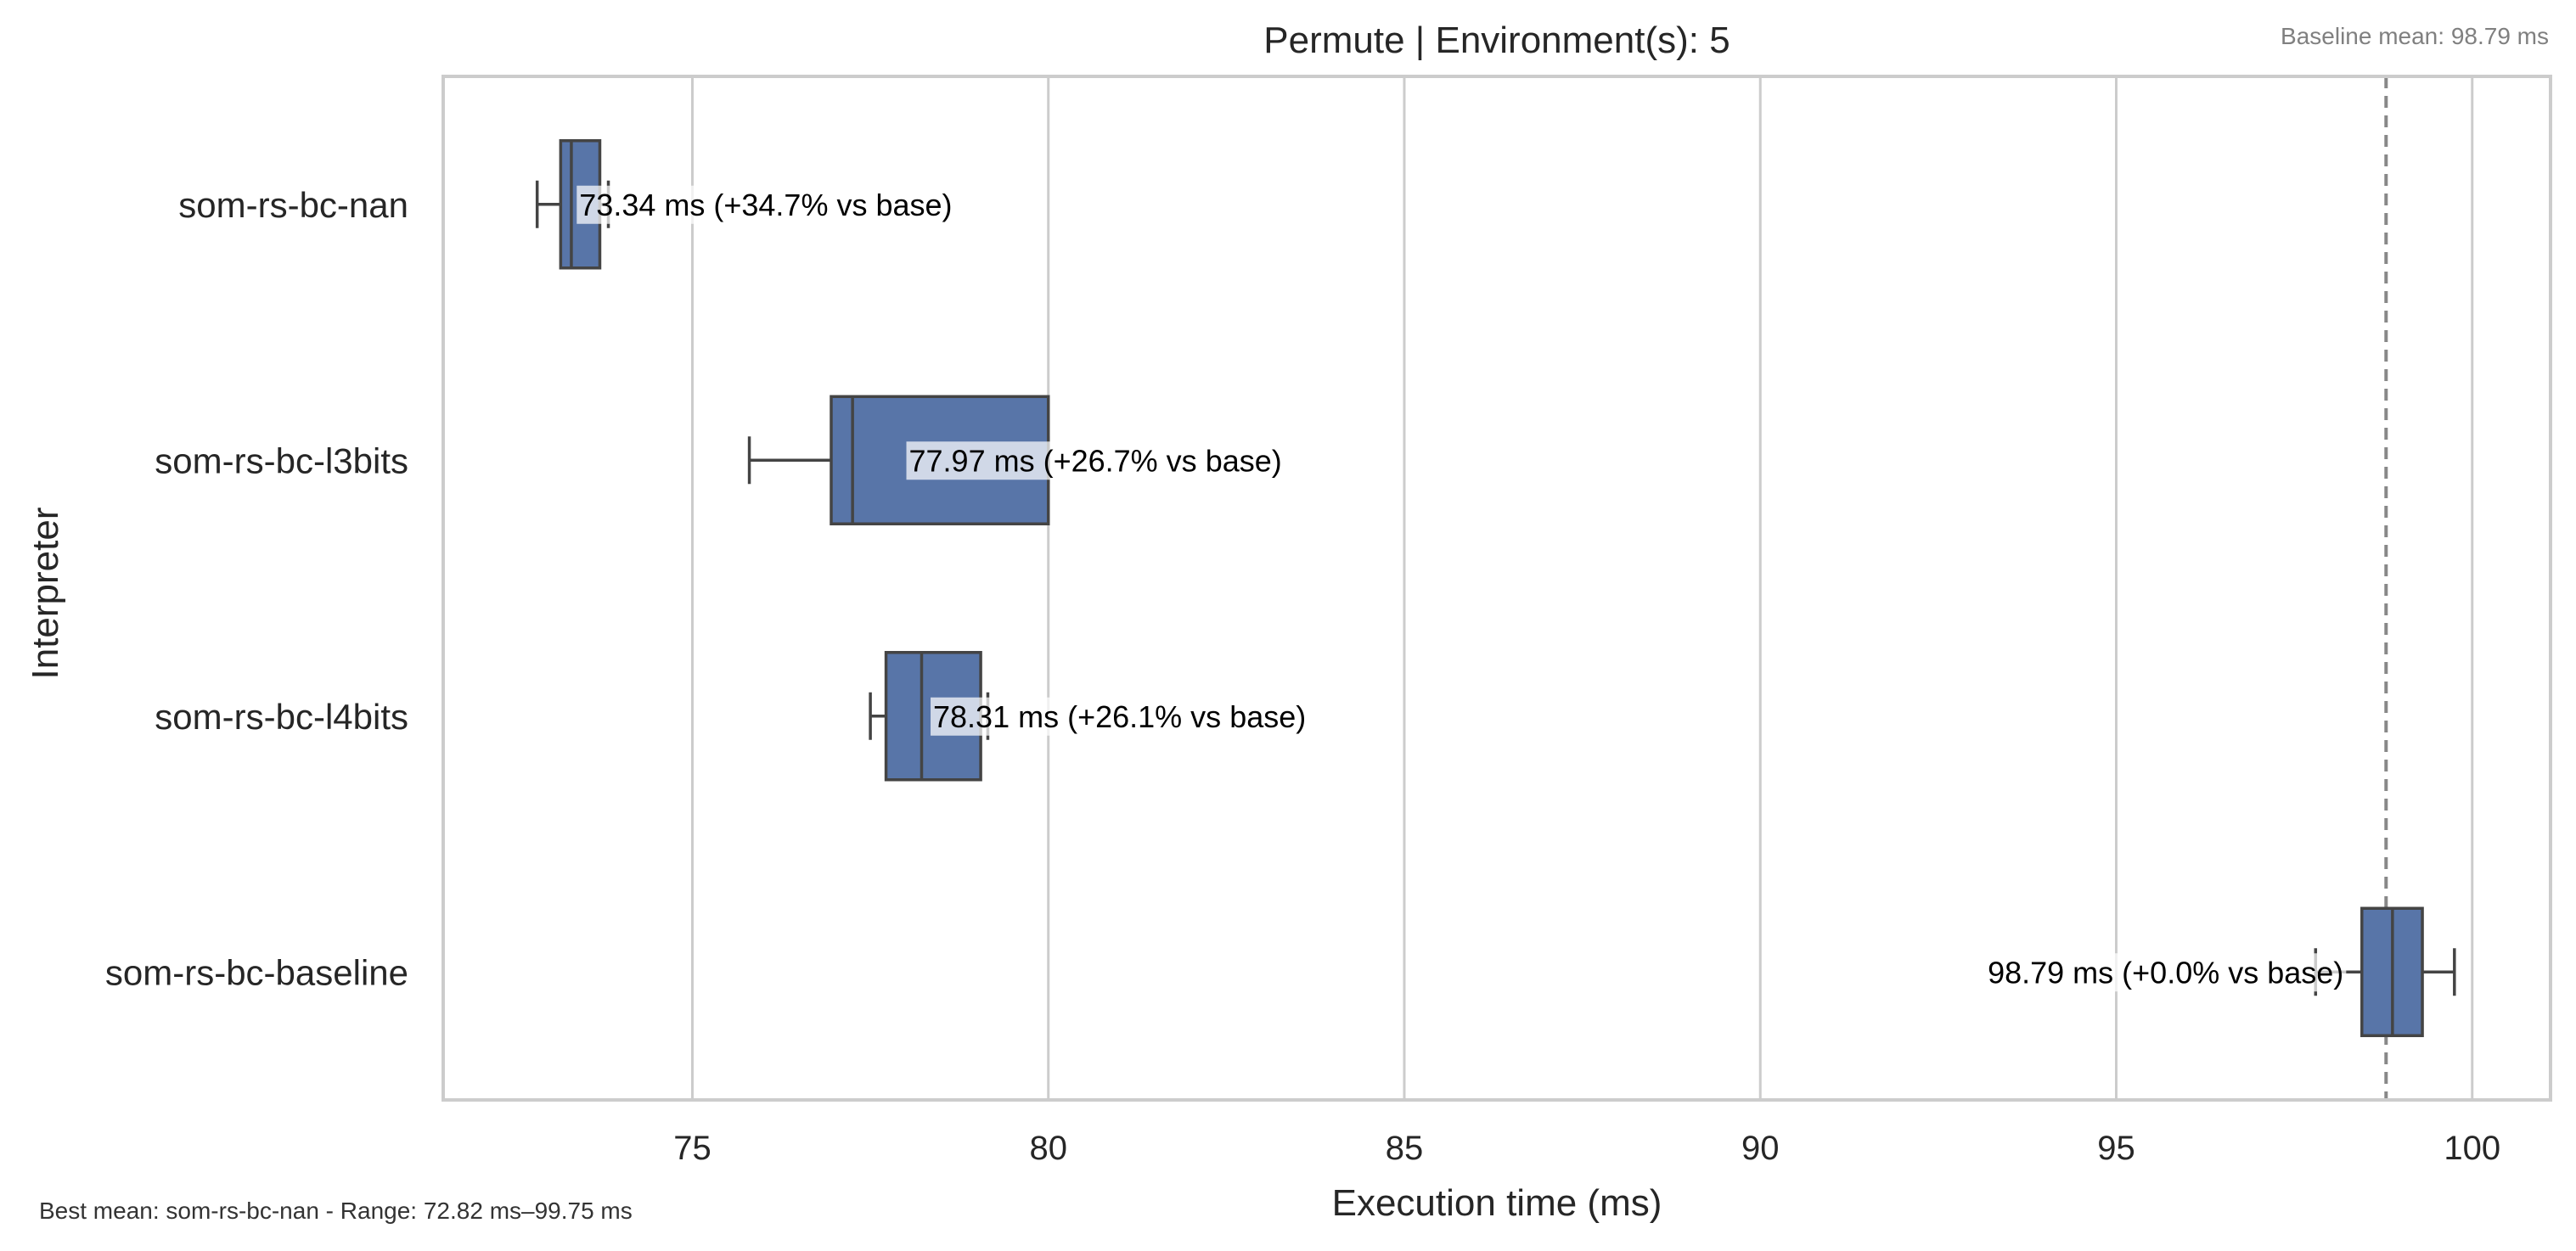 This screenshot has width=2576, height=1251. I want to click on x-tick-label: 100, so click(2472, 1149).